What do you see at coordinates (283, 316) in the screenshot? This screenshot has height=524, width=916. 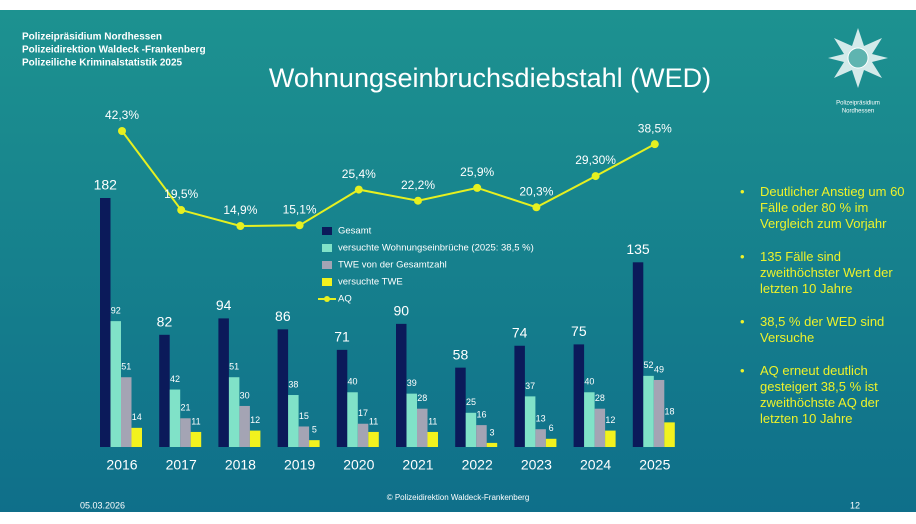 I see `data-label: 86` at bounding box center [283, 316].